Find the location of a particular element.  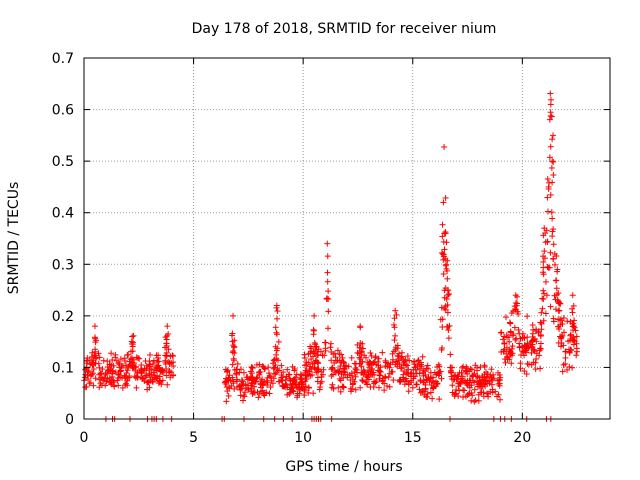

y-axis-label: SRMTID / TECUs is located at coordinates (14, 238).